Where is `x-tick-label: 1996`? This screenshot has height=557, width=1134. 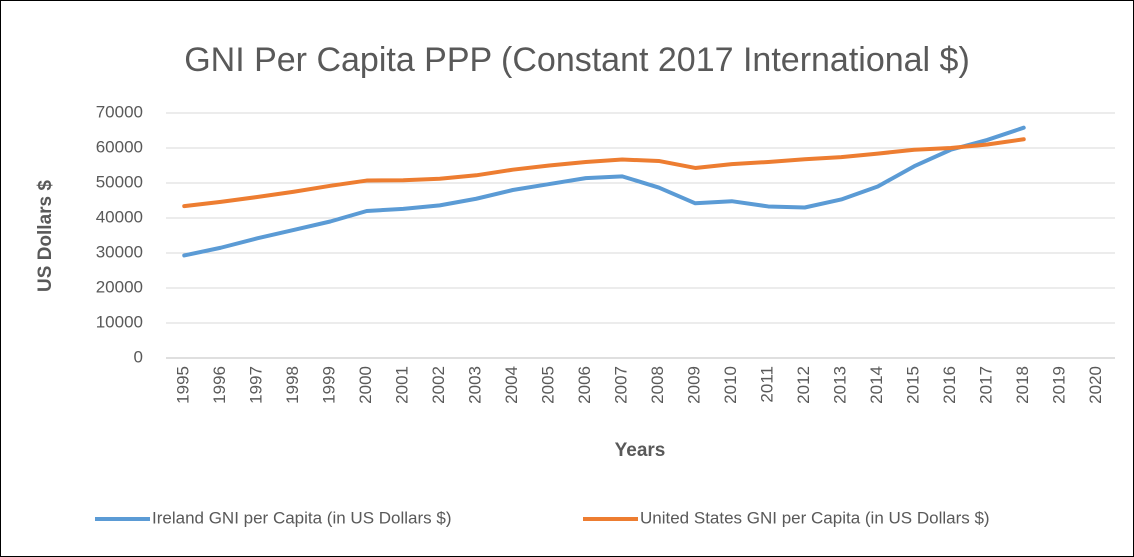
x-tick-label: 1996 is located at coordinates (219, 385).